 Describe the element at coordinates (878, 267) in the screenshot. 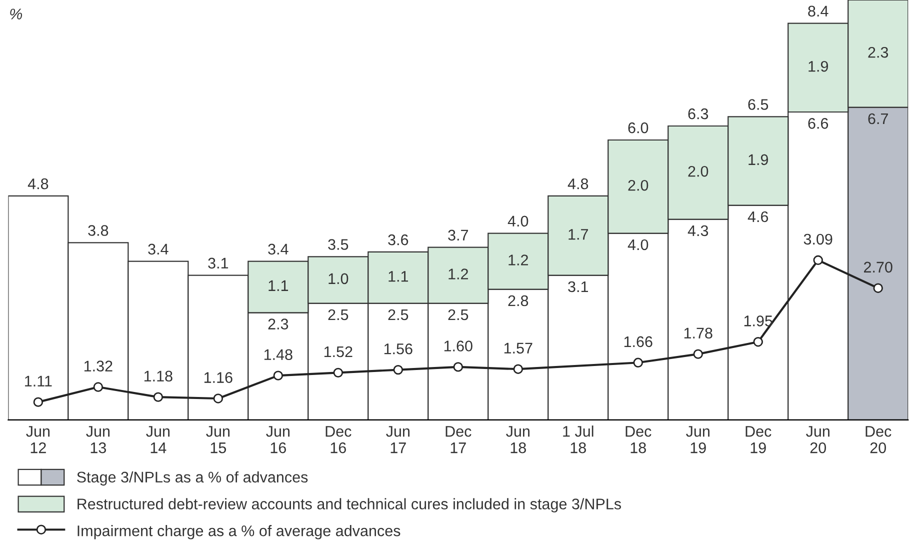

I see `data-label: 2.70` at that location.